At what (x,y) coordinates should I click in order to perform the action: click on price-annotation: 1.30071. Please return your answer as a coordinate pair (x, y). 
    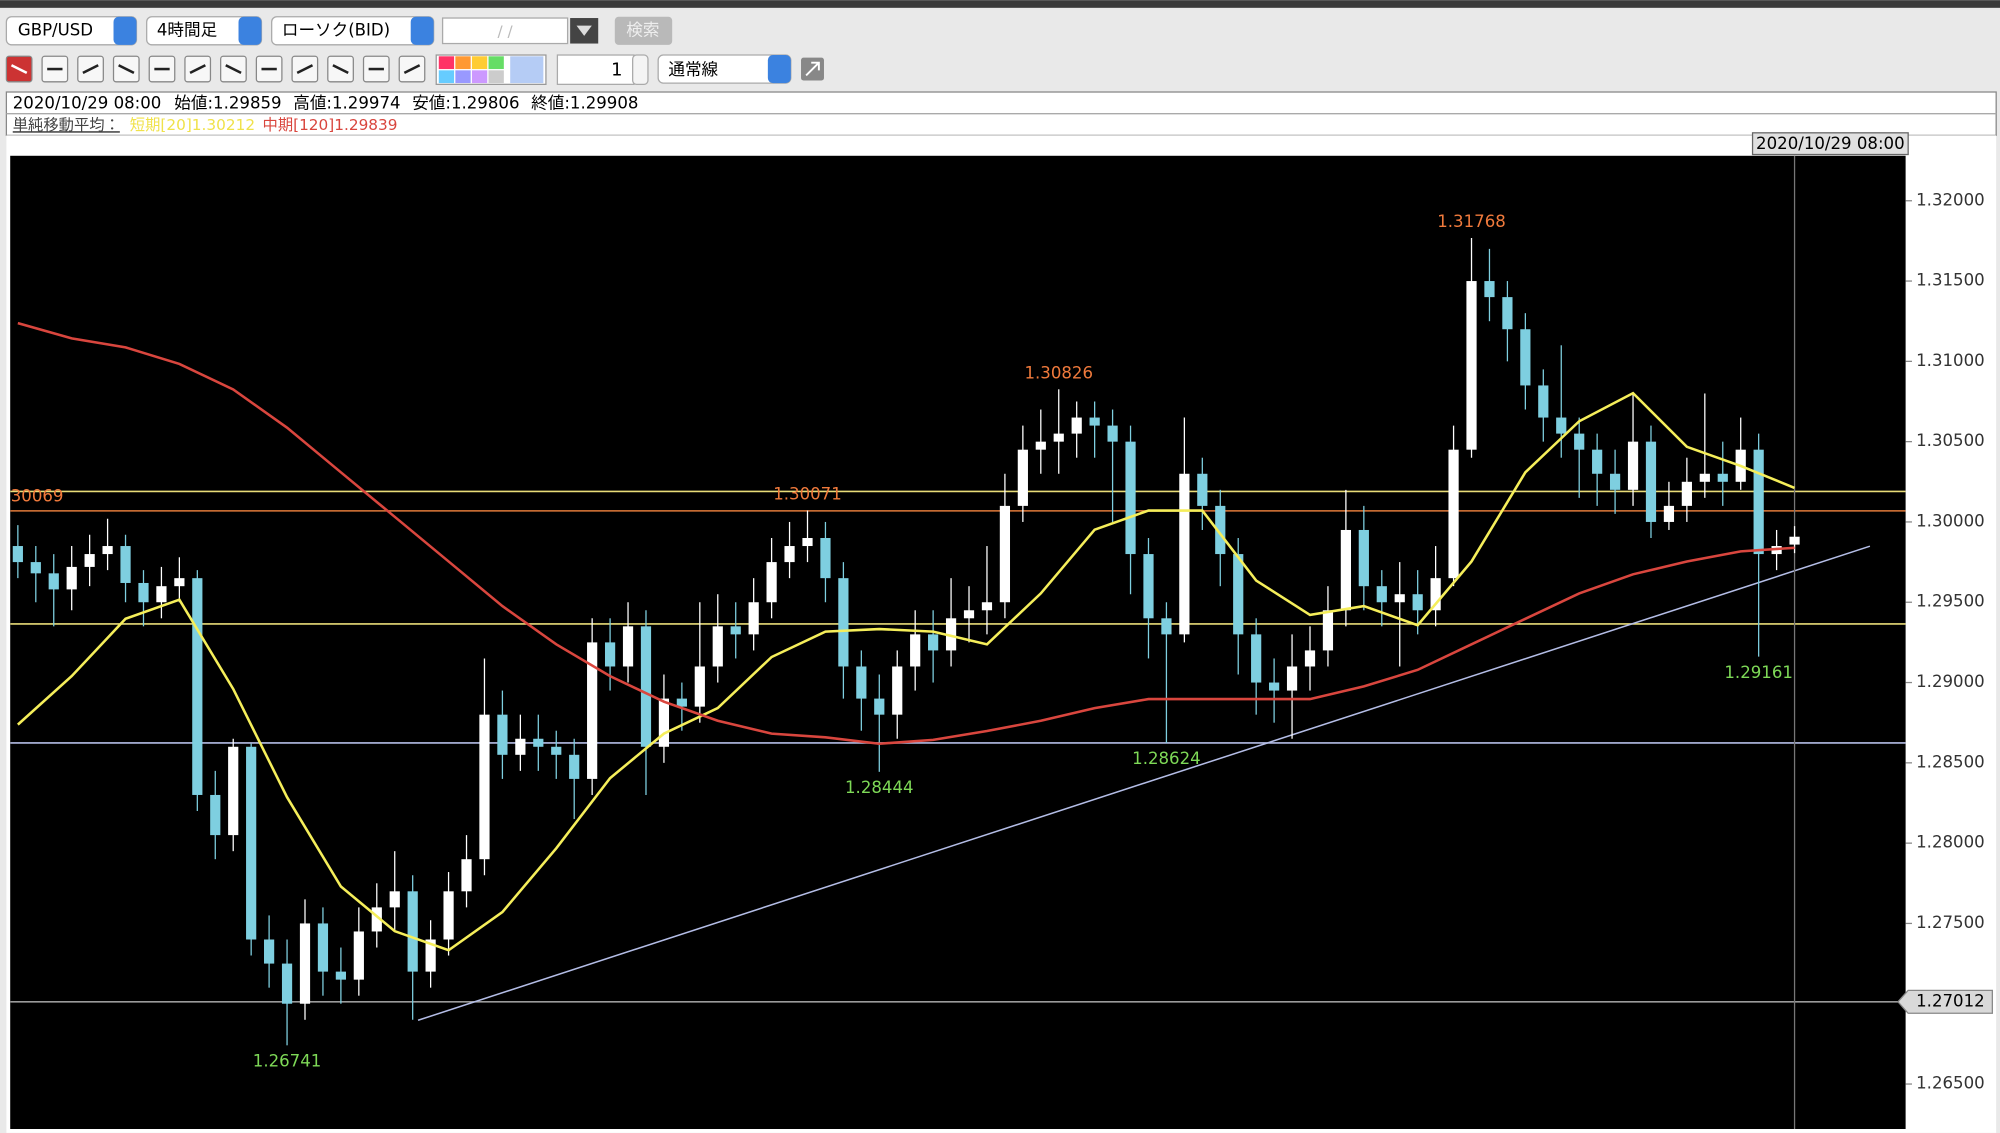
    Looking at the image, I should click on (807, 494).